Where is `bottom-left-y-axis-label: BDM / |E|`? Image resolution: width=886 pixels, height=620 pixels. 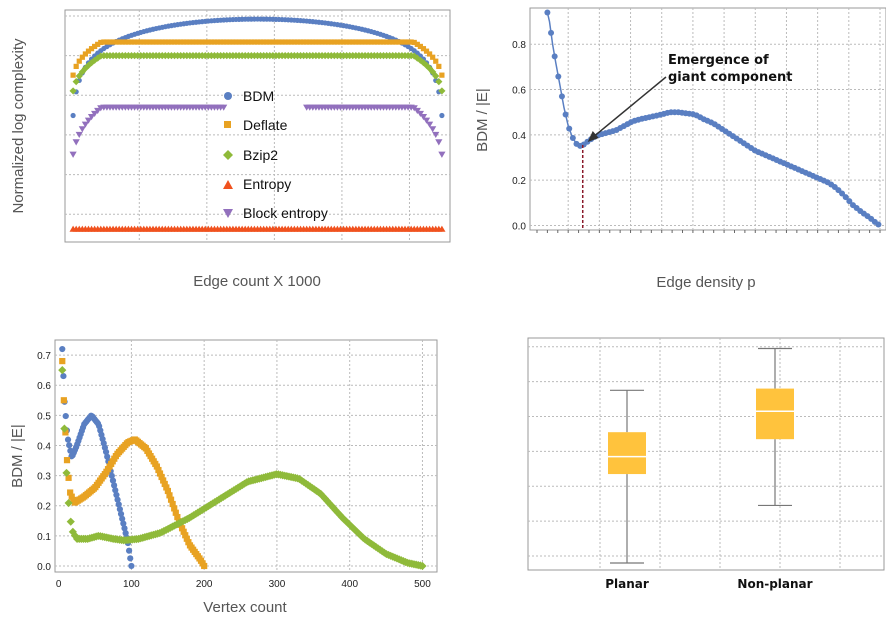
bottom-left-y-axis-label: BDM / |E| is located at coordinates (17, 456).